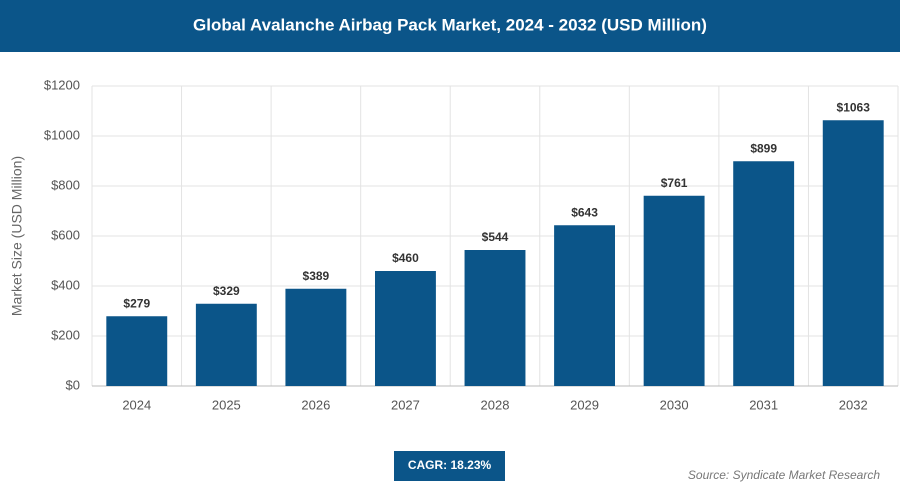  Describe the element at coordinates (784, 475) in the screenshot. I see `source-note: Source: Syndicate Market Research` at that location.